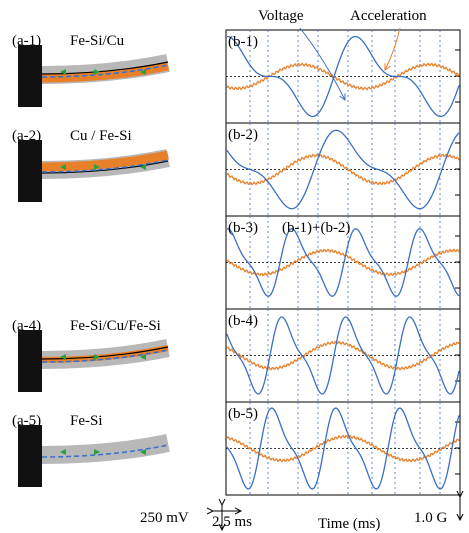  What do you see at coordinates (316, 228) in the screenshot?
I see `panel-caption: (b-1)+(b-2)` at bounding box center [316, 228].